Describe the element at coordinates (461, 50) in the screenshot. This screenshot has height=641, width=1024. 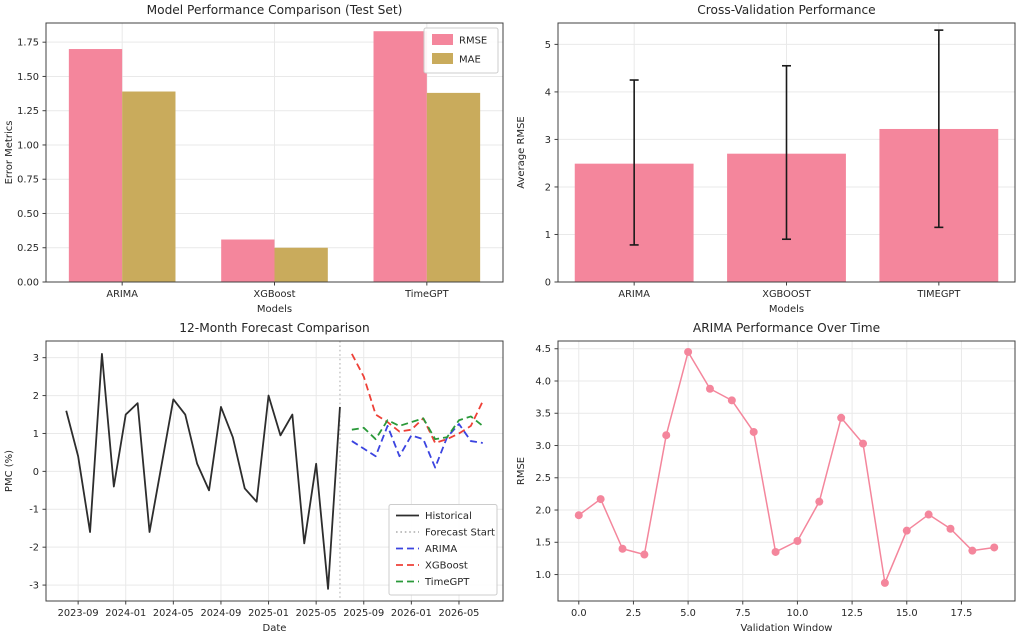
I see `legend: RMSE MAE` at that location.